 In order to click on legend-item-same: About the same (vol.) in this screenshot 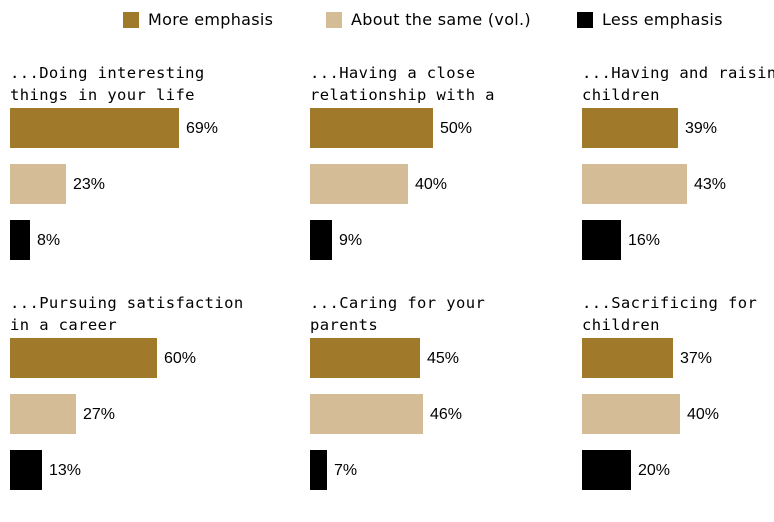, I will do `click(428, 19)`.